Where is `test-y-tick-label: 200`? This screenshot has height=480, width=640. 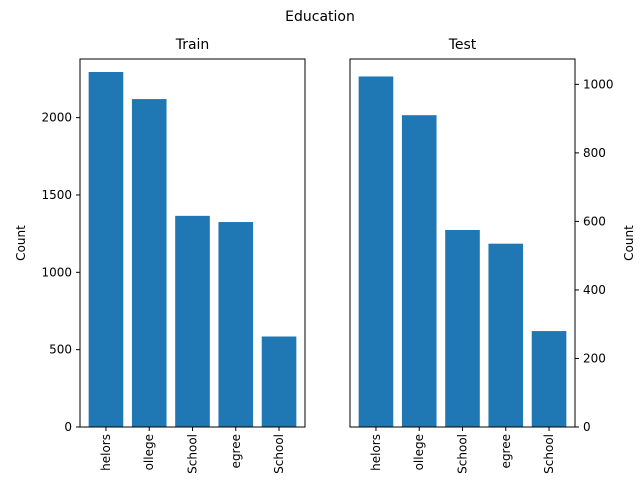
test-y-tick-label: 200 is located at coordinates (594, 358).